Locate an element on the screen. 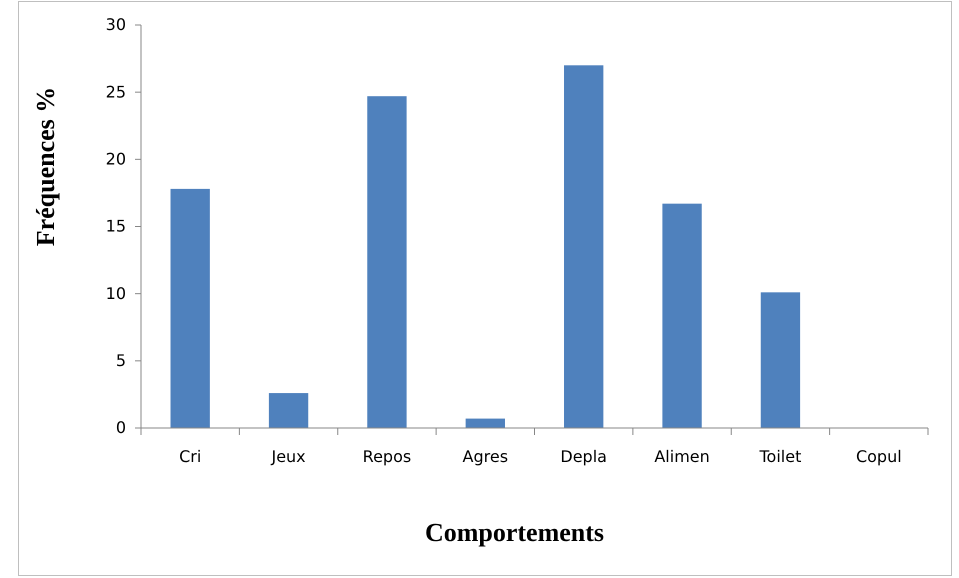 The width and height of the screenshot is (959, 578). y-axis-title: Fréquences % is located at coordinates (45, 166).